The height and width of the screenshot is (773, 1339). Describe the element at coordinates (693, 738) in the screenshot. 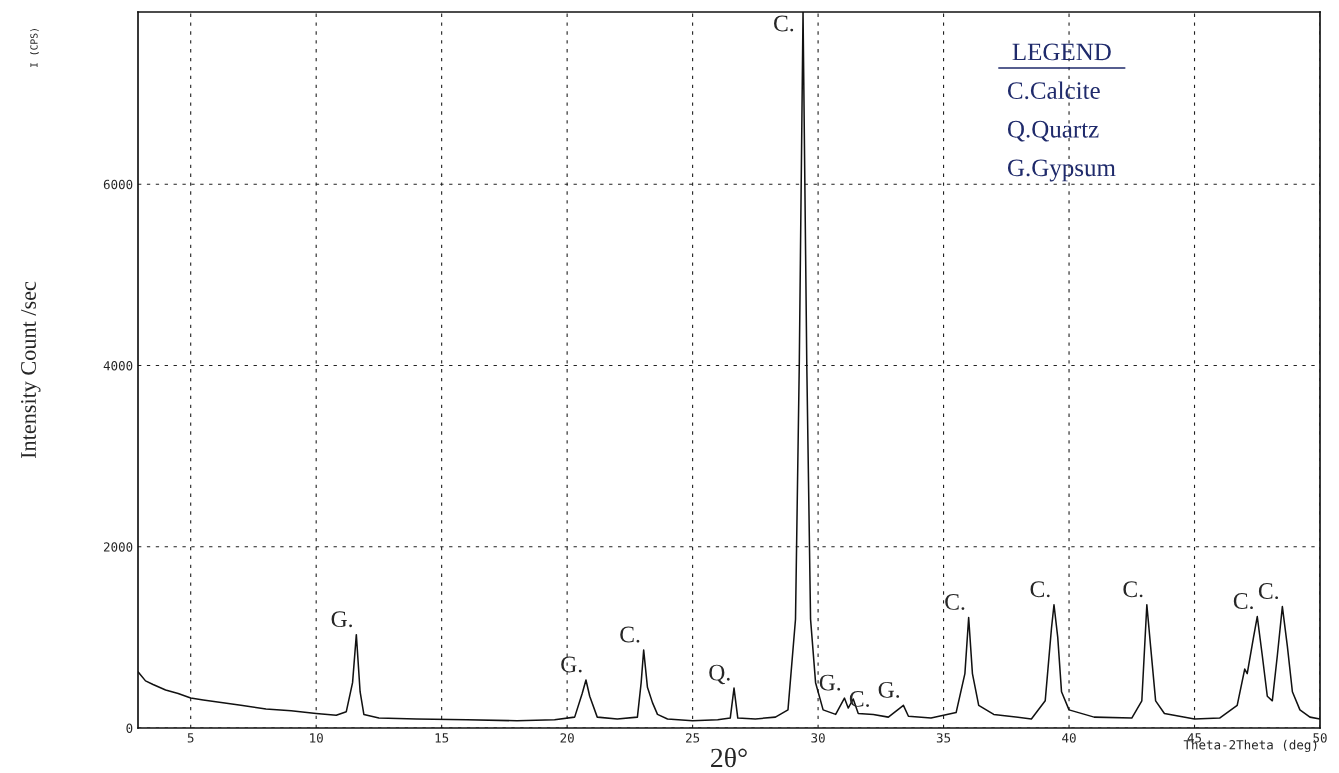

I see `x-tick-label: 25` at that location.